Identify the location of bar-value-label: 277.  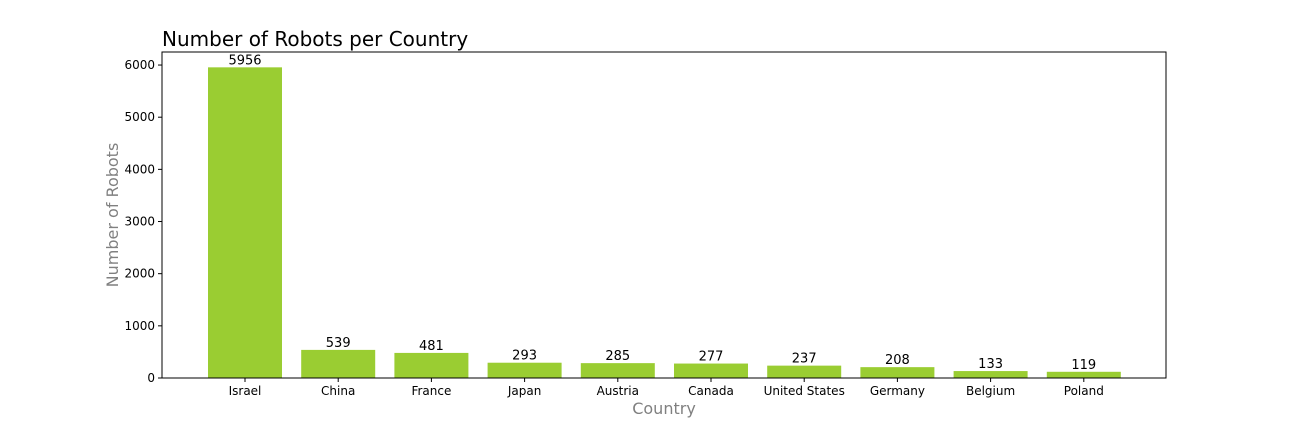
(711, 357).